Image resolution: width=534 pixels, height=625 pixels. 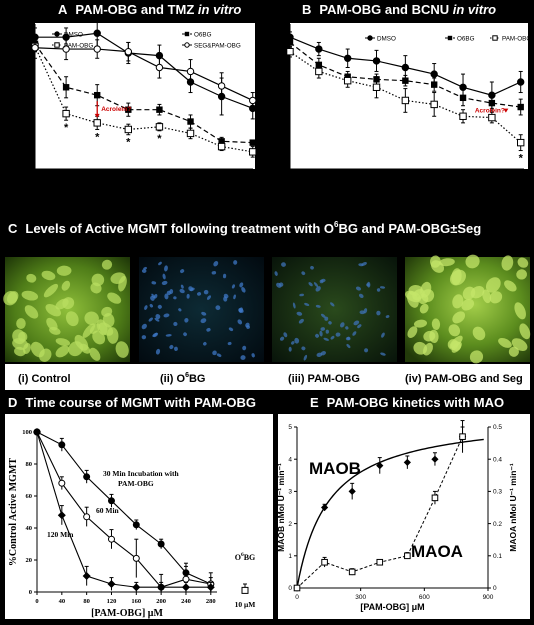 What do you see at coordinates (27, 51) in the screenshot?
I see `y-tick-label: 90` at bounding box center [27, 51].